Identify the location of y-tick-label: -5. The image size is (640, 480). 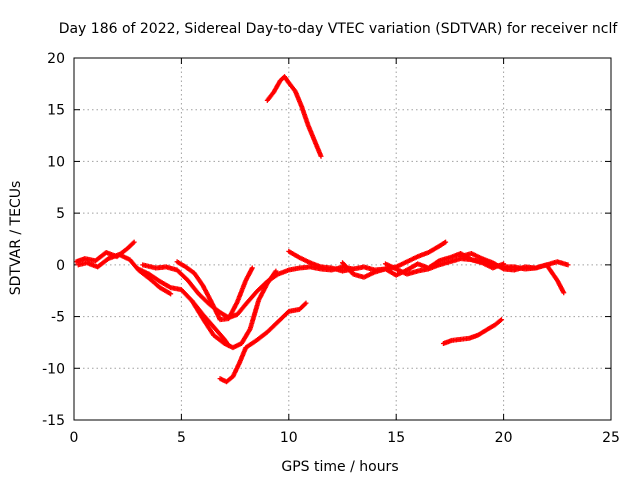
(58, 318).